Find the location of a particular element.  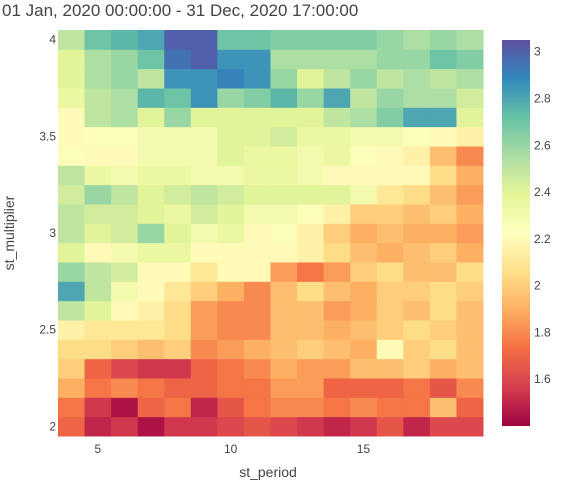

colorbar is located at coordinates (516, 233).